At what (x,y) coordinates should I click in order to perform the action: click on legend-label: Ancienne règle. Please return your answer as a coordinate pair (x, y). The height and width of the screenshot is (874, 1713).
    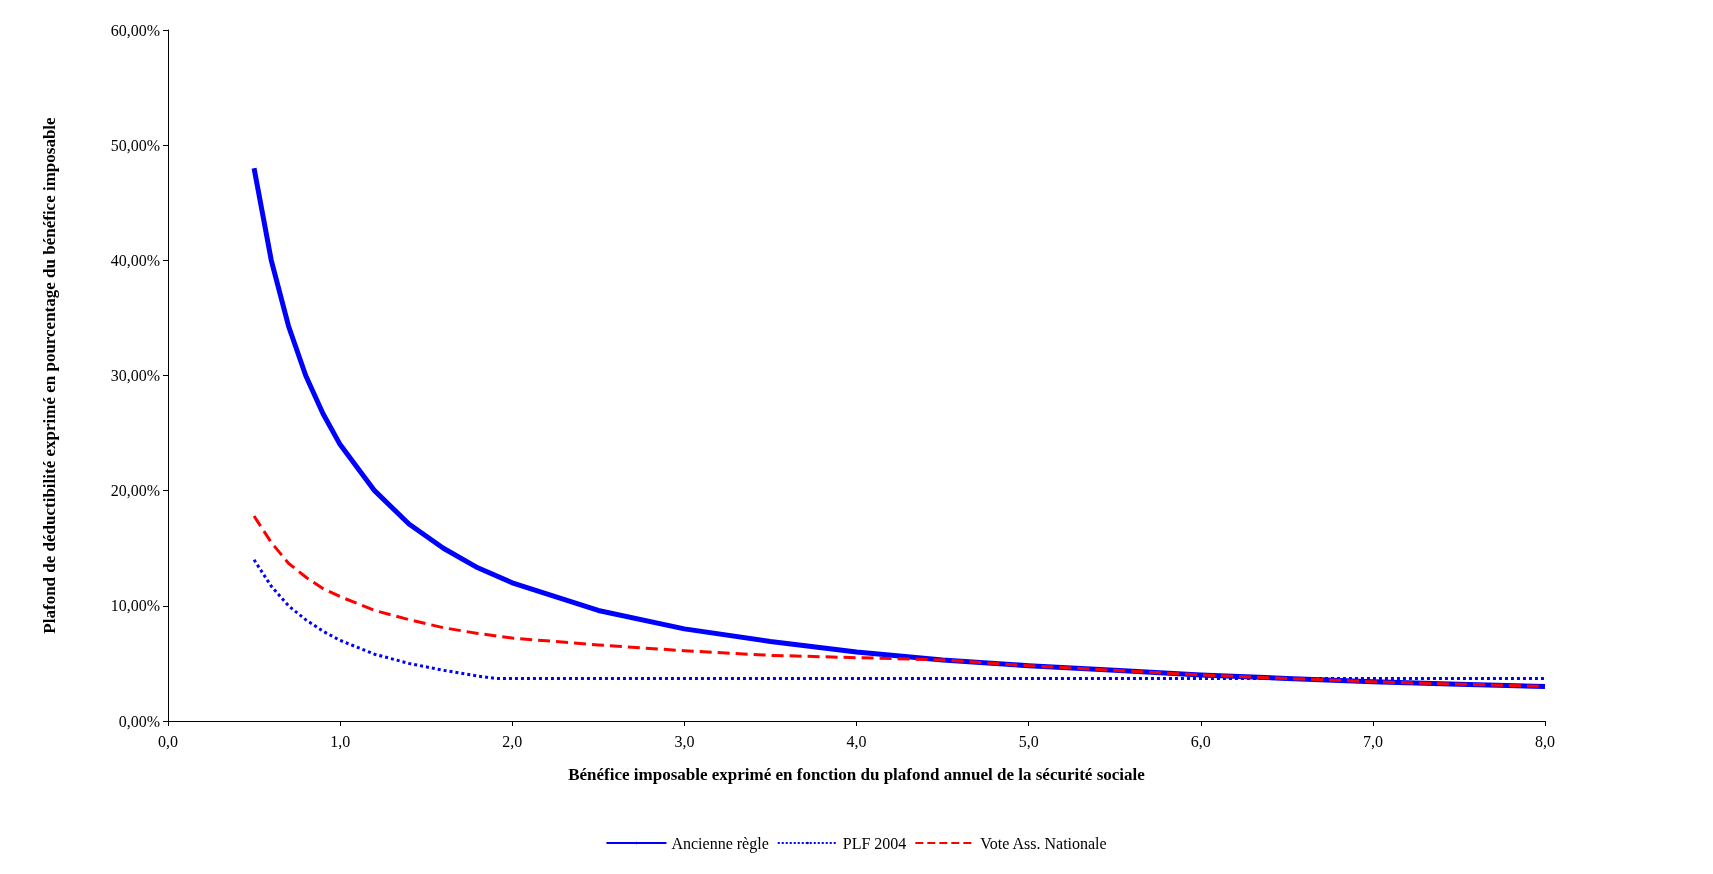
    Looking at the image, I should click on (720, 843).